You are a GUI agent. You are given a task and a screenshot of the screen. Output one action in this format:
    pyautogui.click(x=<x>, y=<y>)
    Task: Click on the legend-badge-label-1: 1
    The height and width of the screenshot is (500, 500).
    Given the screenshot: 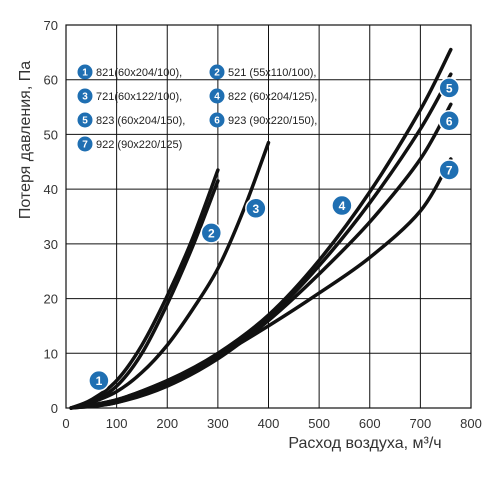 What is the action you would take?
    pyautogui.click(x=85, y=73)
    